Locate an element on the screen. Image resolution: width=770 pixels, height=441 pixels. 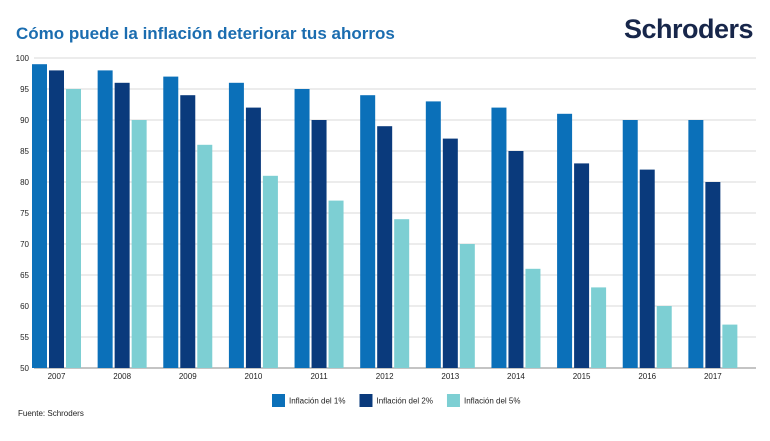
x-tick-label: 2011 is located at coordinates (319, 376).